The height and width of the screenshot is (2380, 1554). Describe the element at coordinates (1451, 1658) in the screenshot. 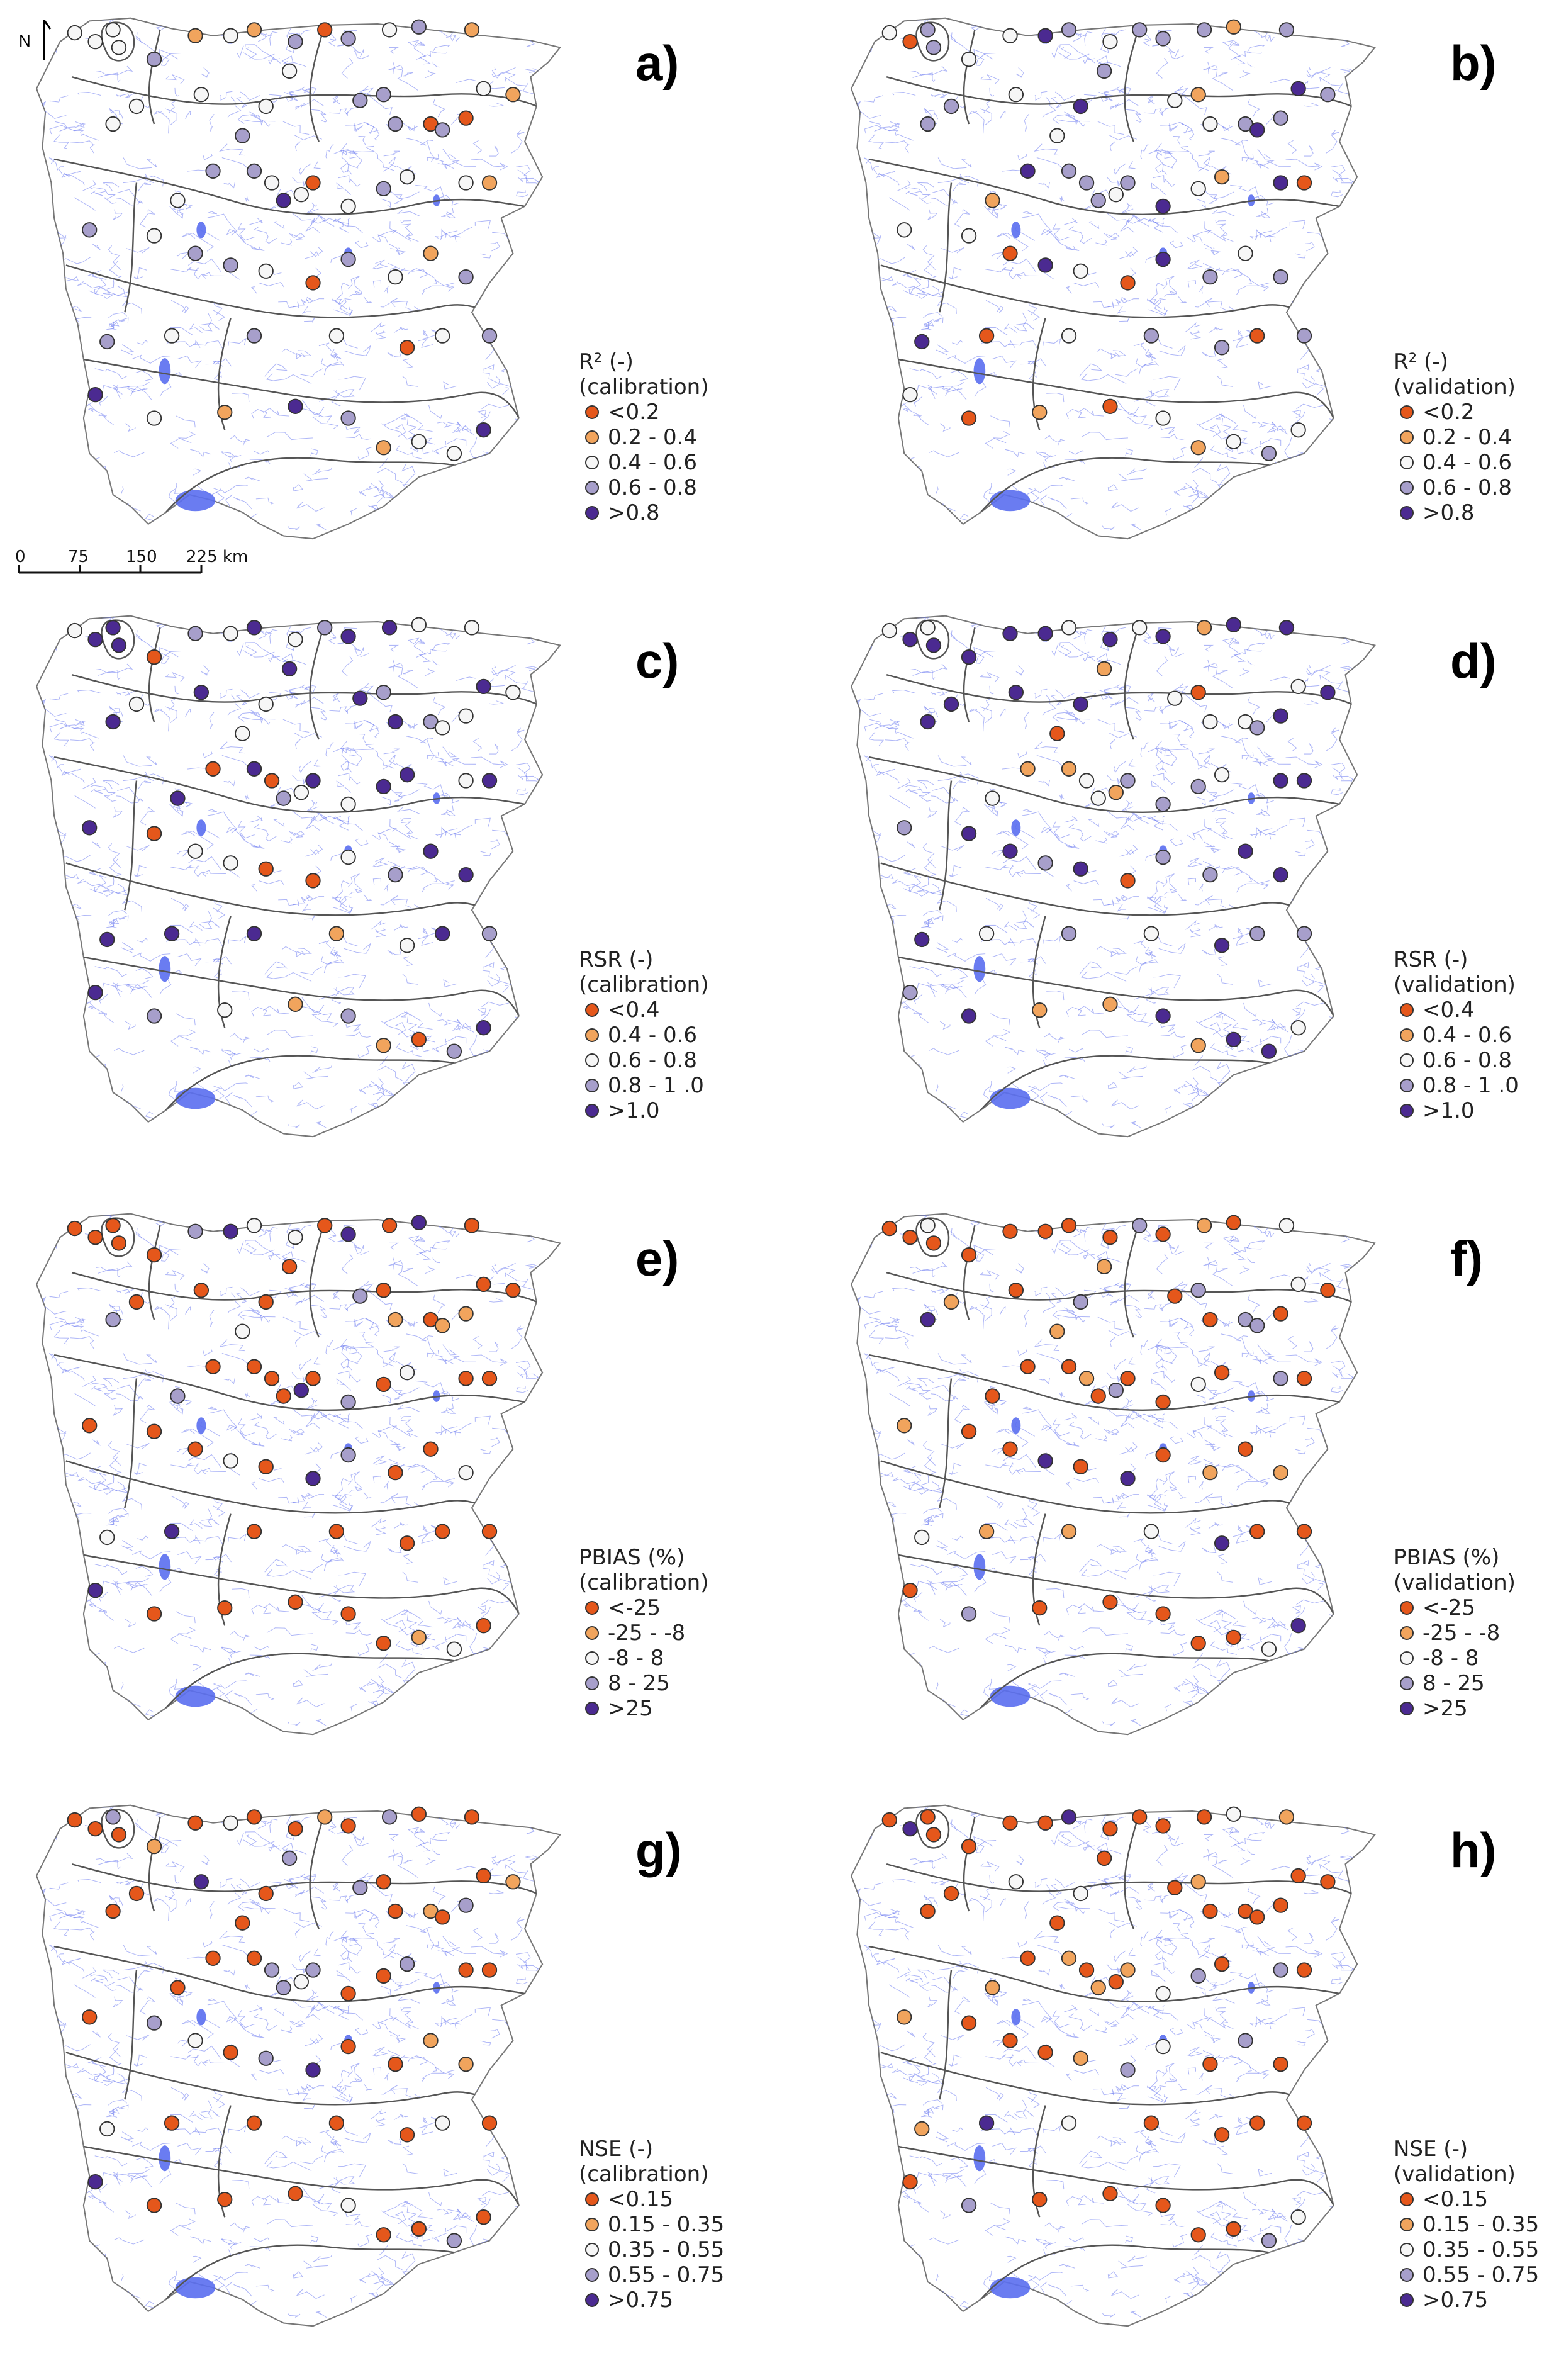

I see `legend-item-label: -8 - 8` at that location.